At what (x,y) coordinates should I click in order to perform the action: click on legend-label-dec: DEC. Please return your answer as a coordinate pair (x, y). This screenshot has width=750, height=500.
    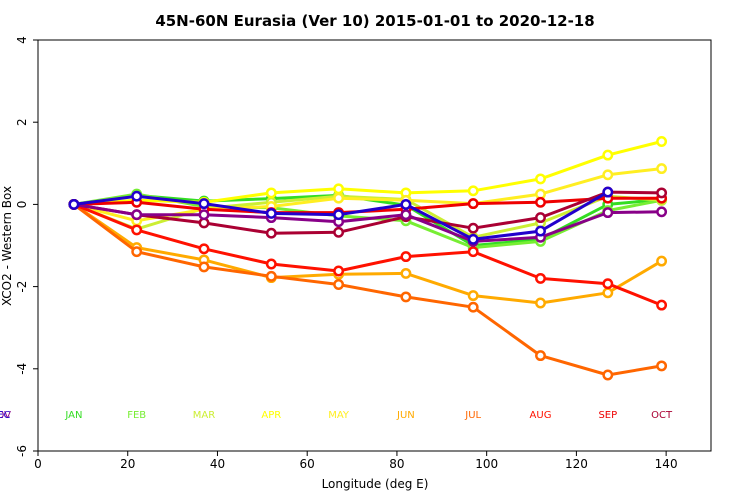
    Looking at the image, I should click on (5, 415).